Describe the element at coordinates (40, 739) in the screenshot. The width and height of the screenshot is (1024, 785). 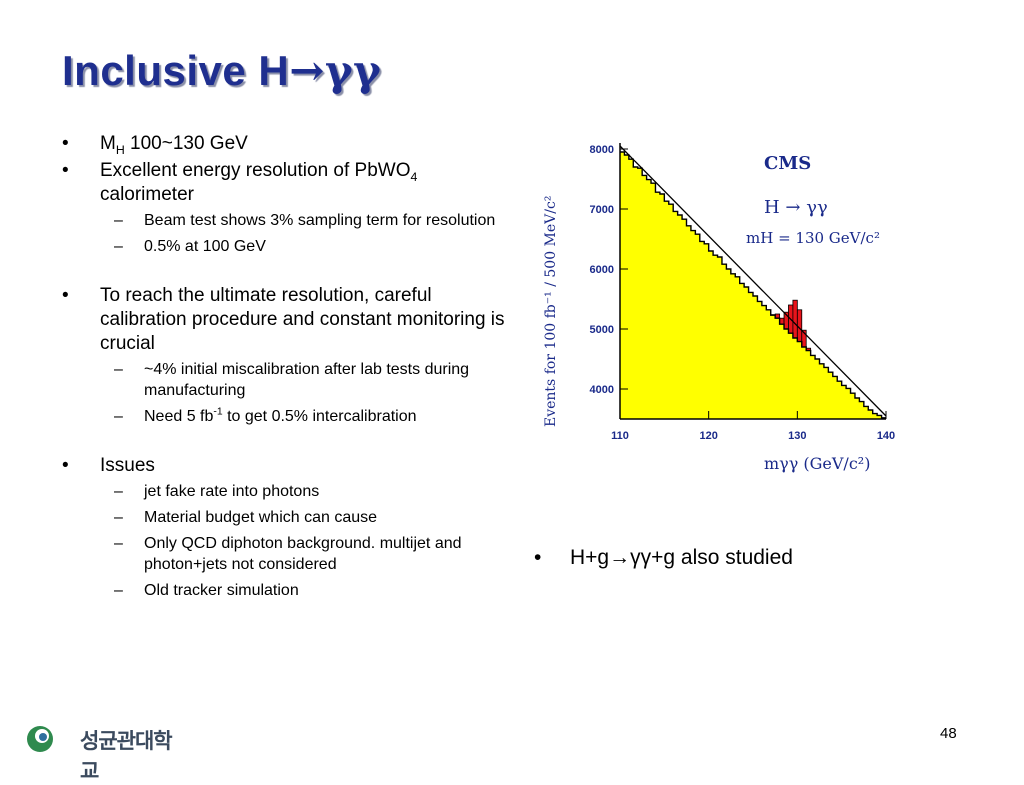
I see `university-emblem-icon` at that location.